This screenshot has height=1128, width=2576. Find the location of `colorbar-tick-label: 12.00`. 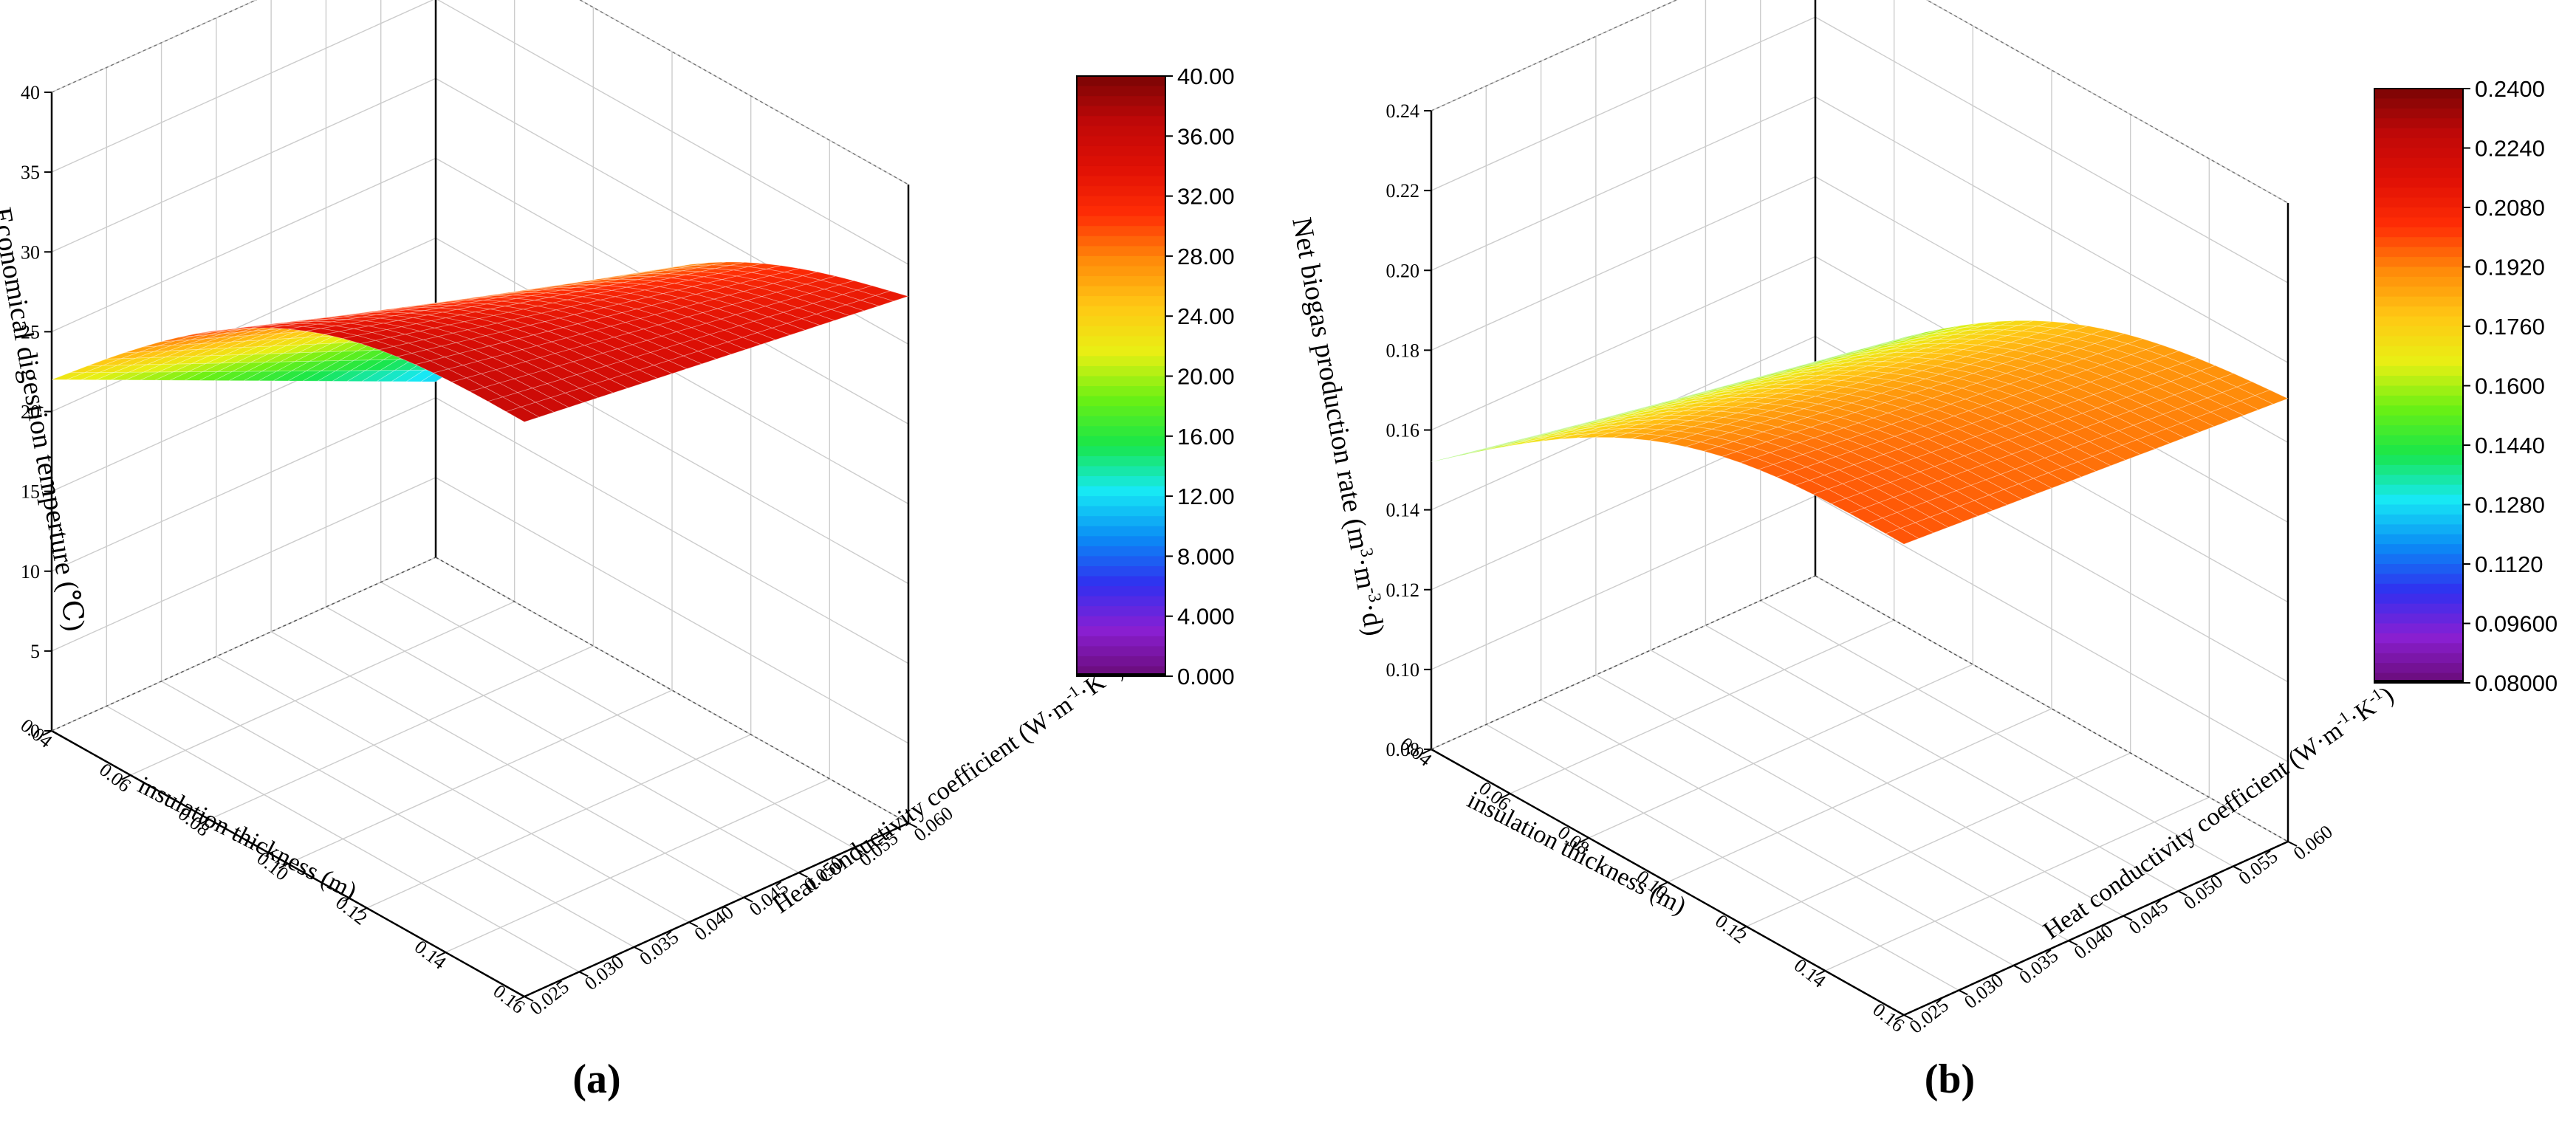

colorbar-tick-label: 12.00 is located at coordinates (1206, 496).